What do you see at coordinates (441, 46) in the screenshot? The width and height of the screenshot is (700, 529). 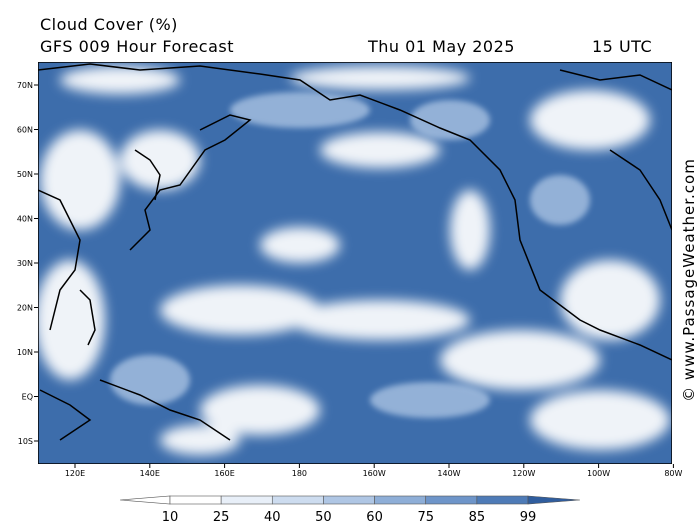 I see `date: Thu 01 May 2025` at bounding box center [441, 46].